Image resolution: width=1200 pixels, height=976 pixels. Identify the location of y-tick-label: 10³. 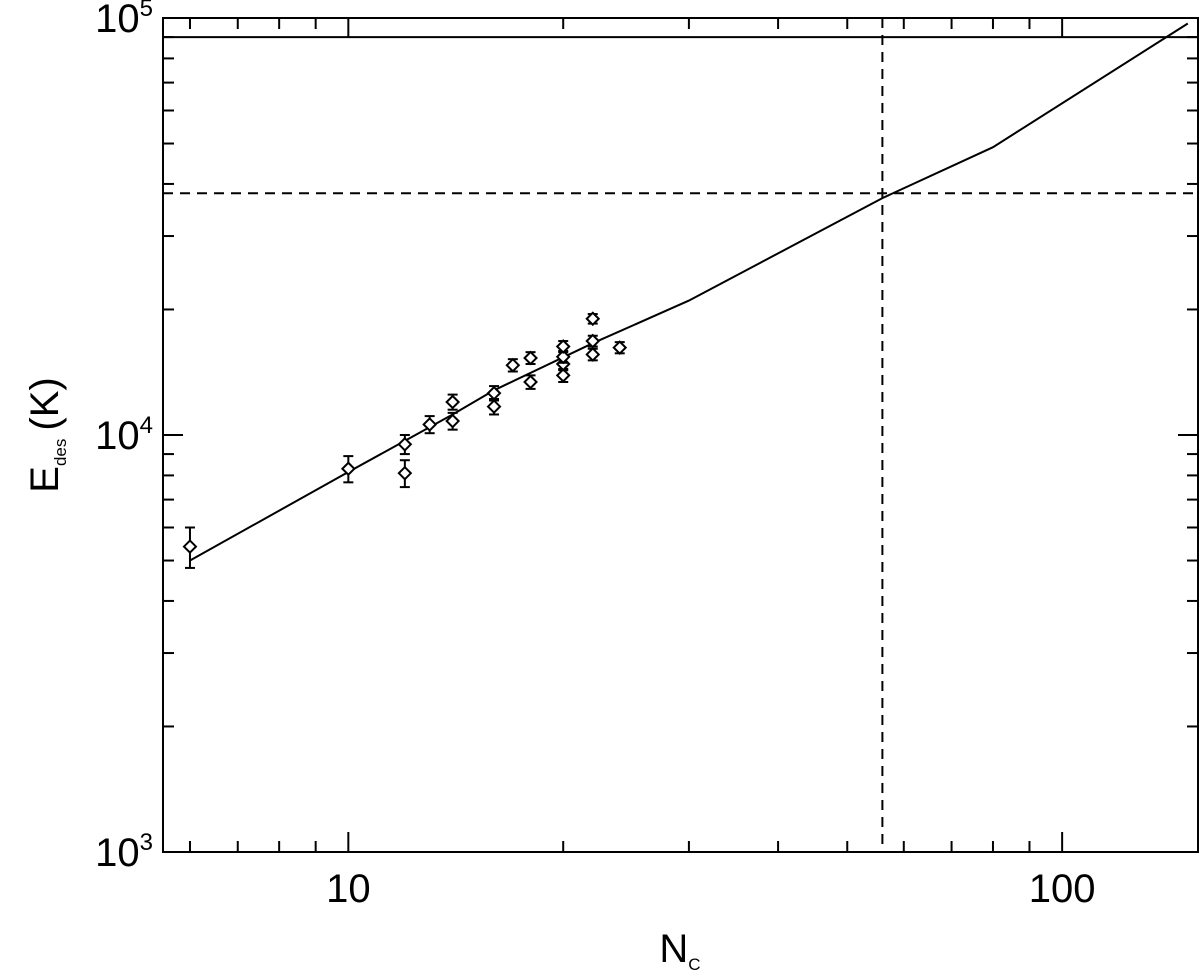
(124, 852).